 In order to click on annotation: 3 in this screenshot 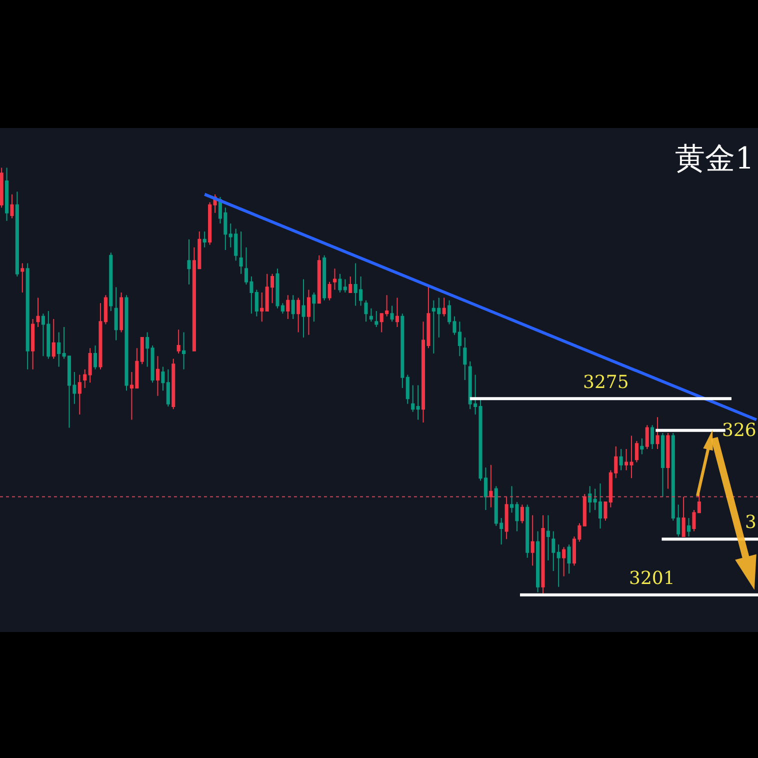, I will do `click(750, 522)`.